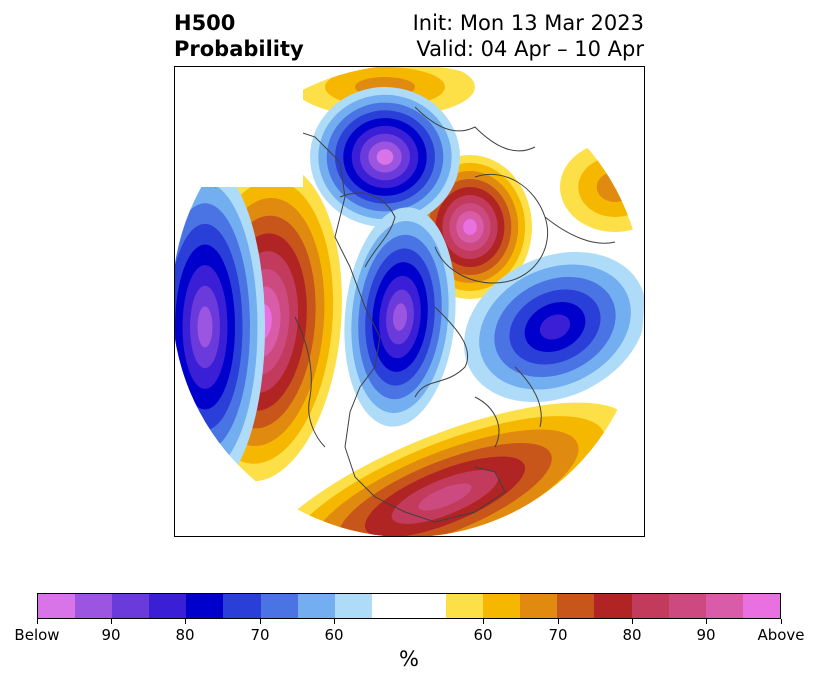 The height and width of the screenshot is (686, 819). Describe the element at coordinates (239, 36) in the screenshot. I see `map-title-left: H500 Probability` at that location.